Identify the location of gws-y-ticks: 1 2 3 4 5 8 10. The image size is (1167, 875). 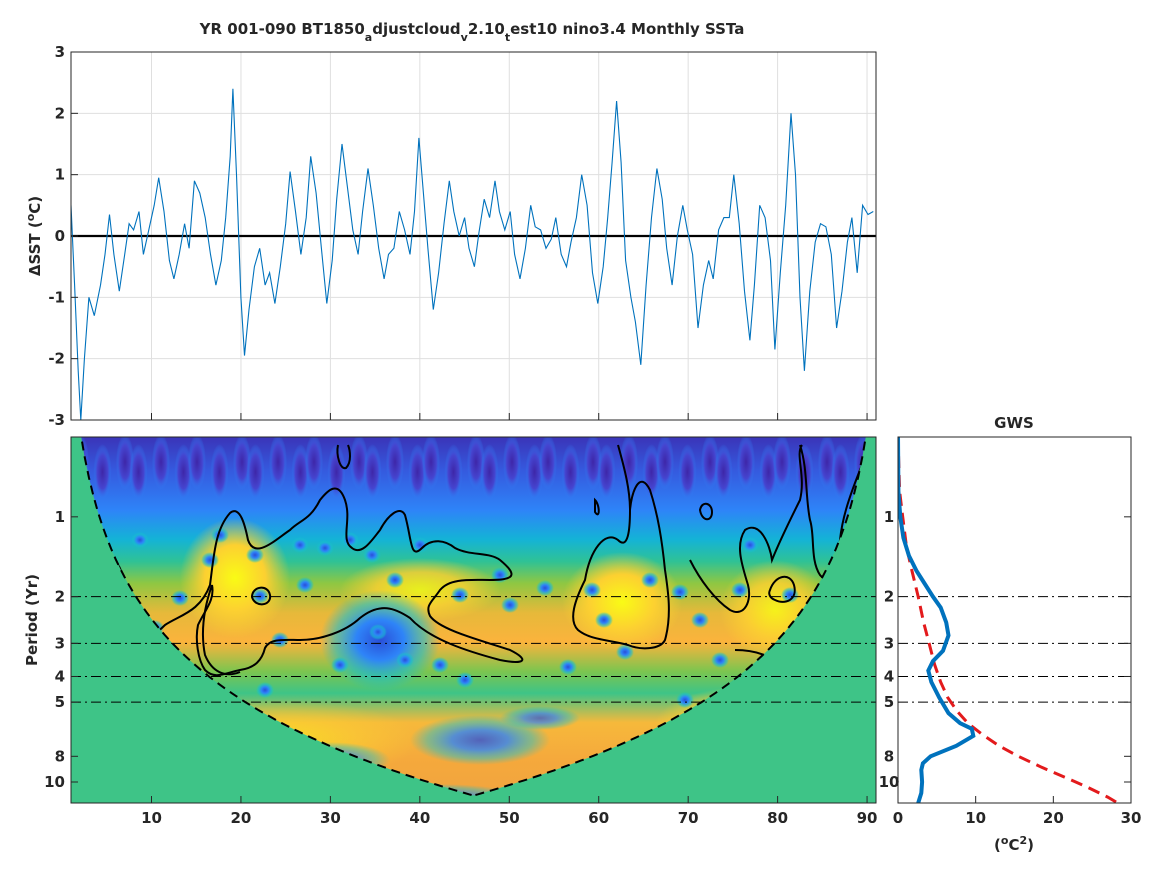
(1005, 649).